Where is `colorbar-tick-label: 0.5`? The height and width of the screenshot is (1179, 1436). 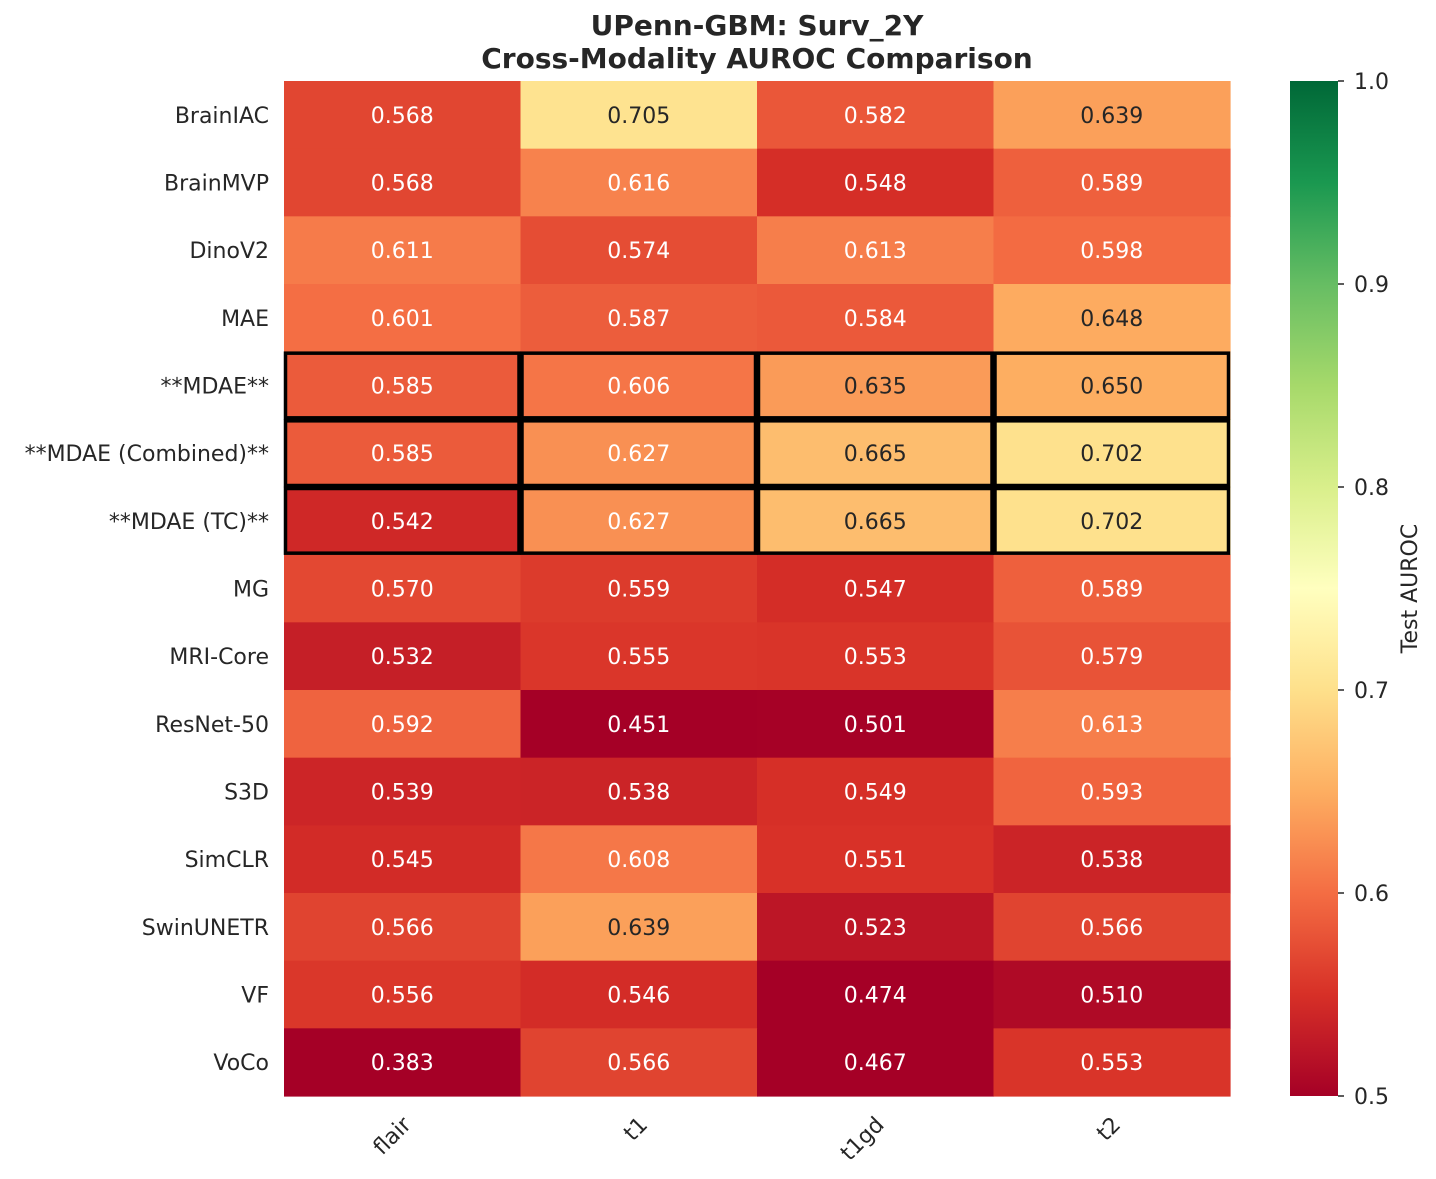
colorbar-tick-label: 0.5 is located at coordinates (1371, 1097).